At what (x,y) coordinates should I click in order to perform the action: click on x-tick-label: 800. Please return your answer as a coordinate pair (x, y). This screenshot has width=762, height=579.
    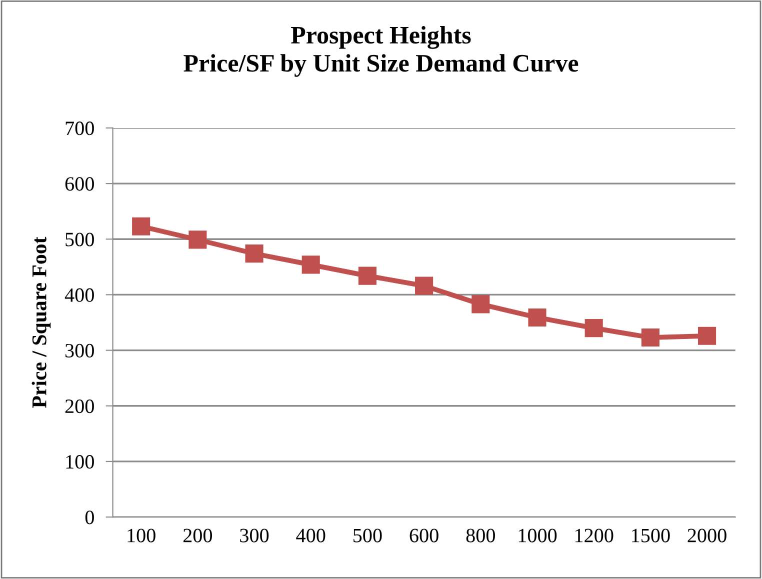
    Looking at the image, I should click on (480, 535).